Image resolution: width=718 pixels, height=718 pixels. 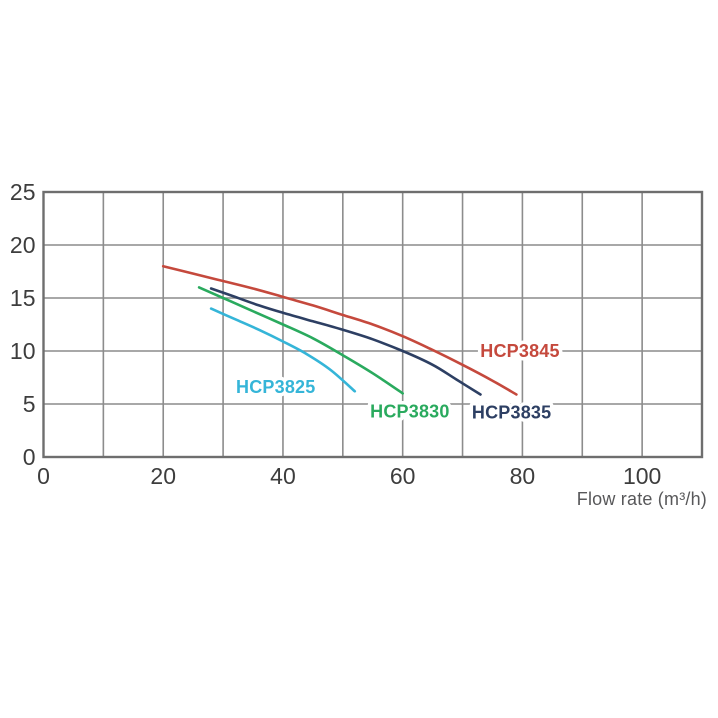 What do you see at coordinates (283, 350) in the screenshot?
I see `series-curve-hcp3825` at bounding box center [283, 350].